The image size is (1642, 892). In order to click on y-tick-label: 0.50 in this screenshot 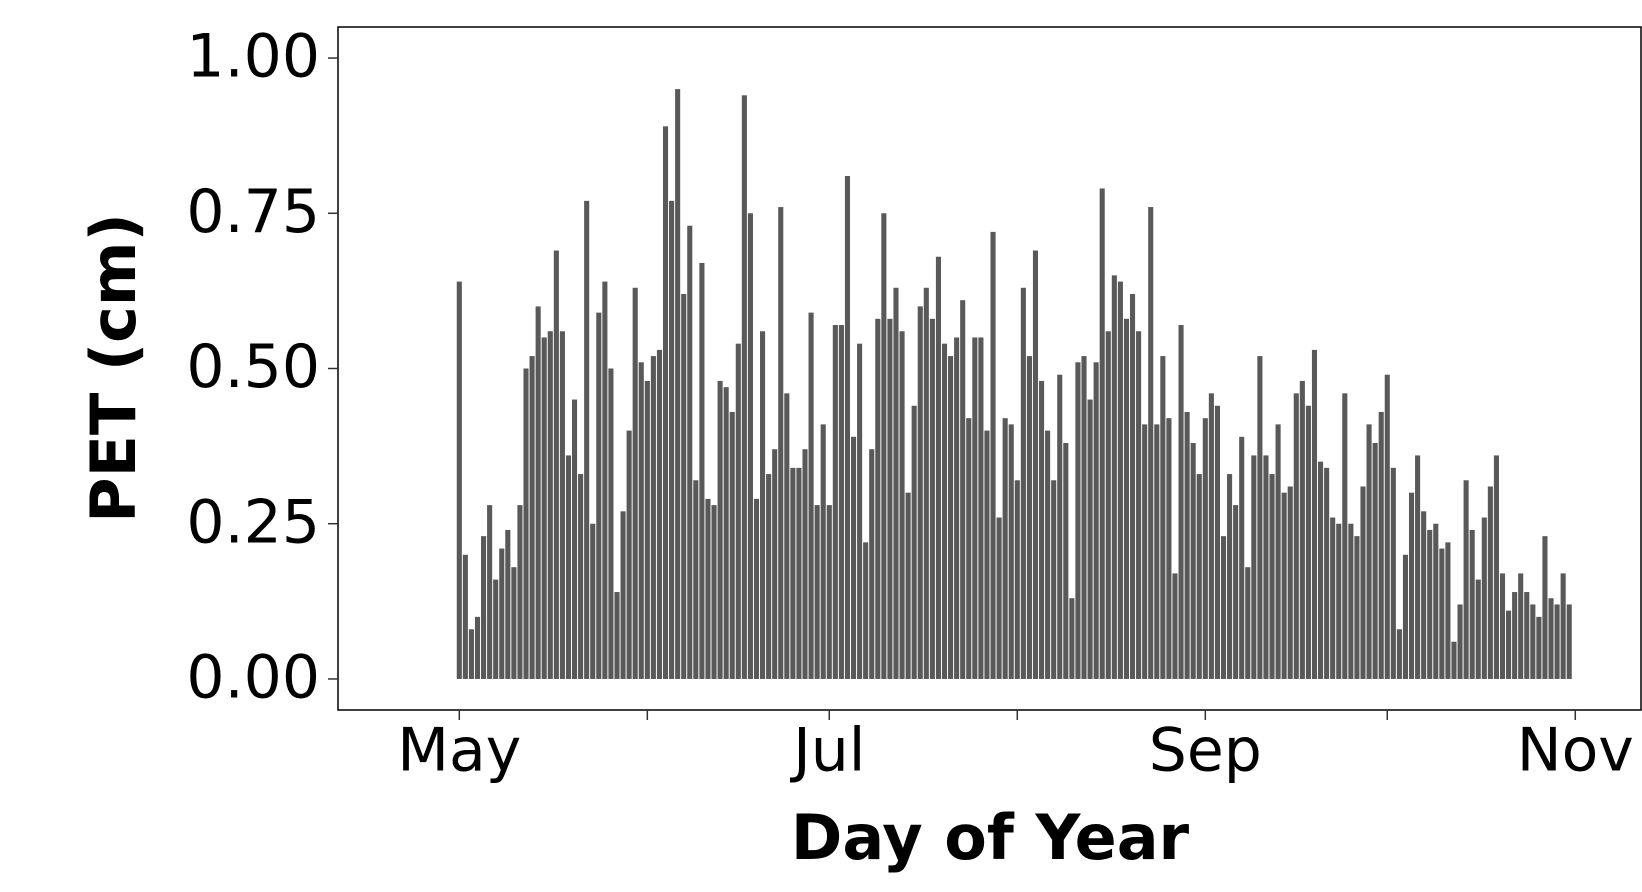, I will do `click(253, 367)`.